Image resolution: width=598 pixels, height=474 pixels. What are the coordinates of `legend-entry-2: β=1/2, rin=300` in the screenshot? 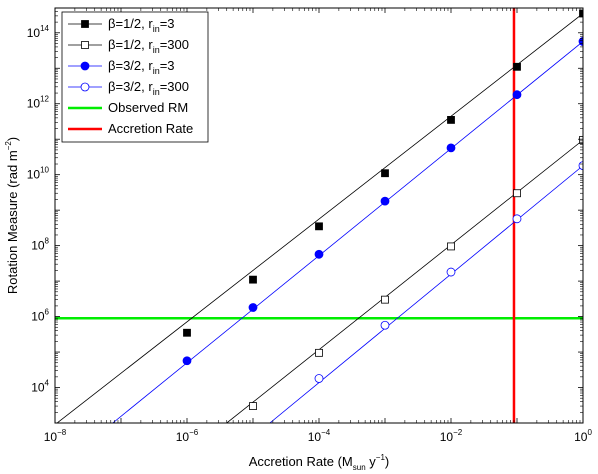 It's located at (128, 46).